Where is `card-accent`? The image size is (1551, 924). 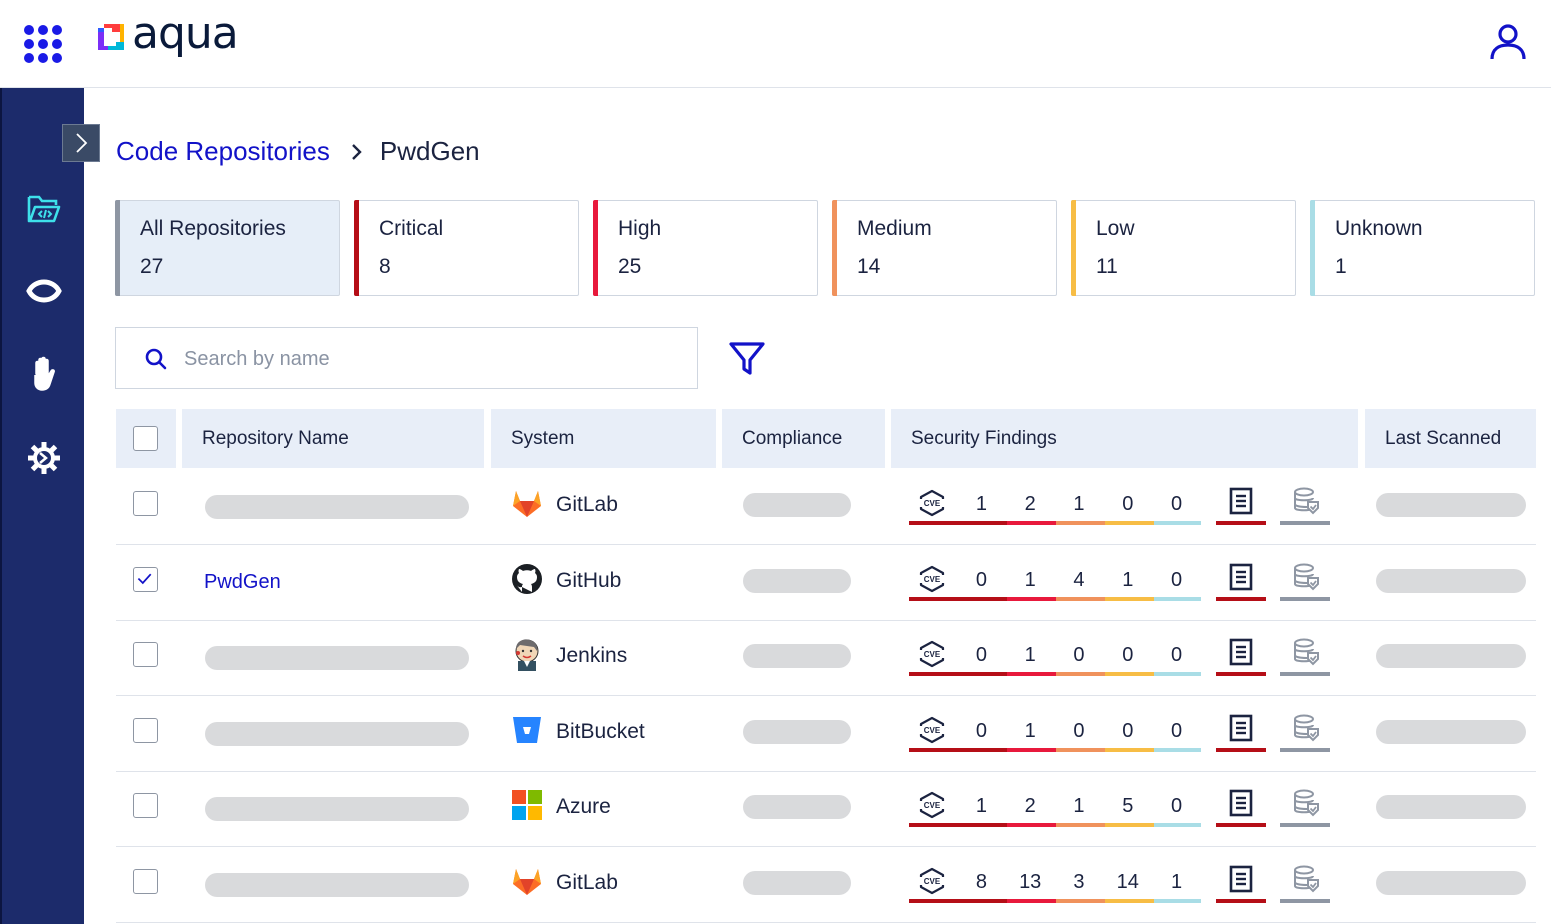
card-accent is located at coordinates (1073, 248).